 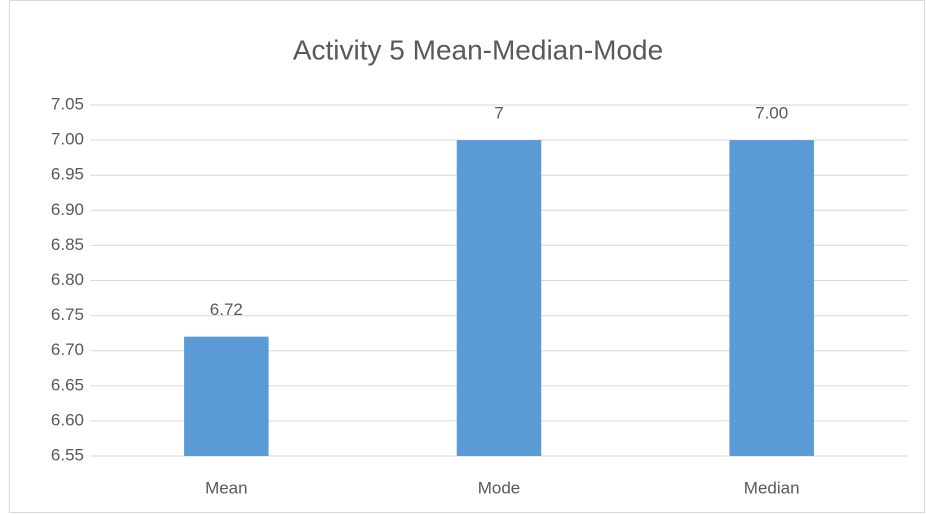 What do you see at coordinates (478, 49) in the screenshot?
I see `chart-title: Activity 5 Mean-Median-Mode` at bounding box center [478, 49].